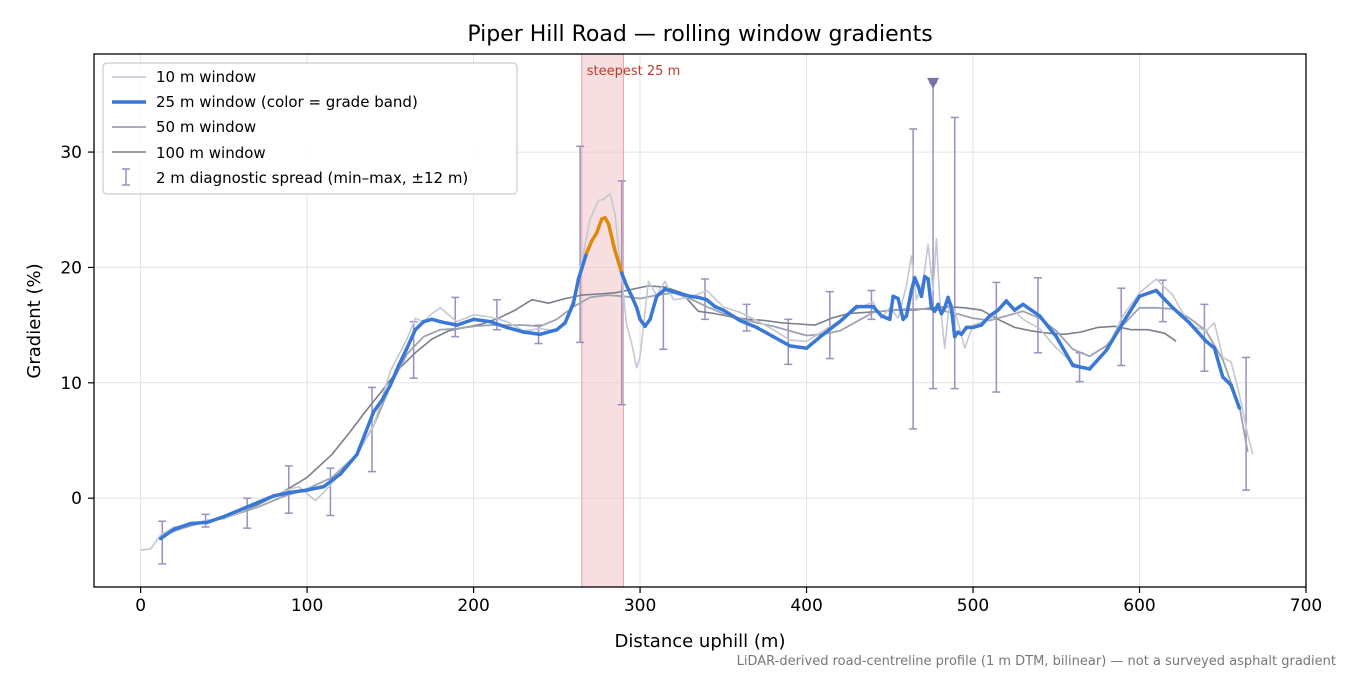 The image size is (1350, 675). I want to click on x-tick-label: 300, so click(640, 606).